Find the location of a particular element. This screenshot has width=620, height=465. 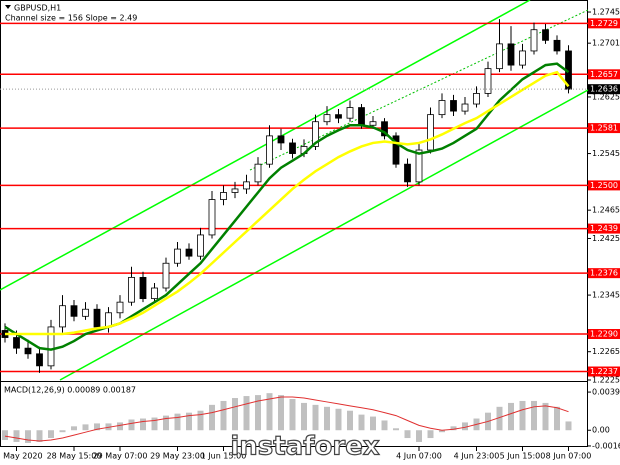

x-tick-label: 5 Jun 15:00 is located at coordinates (523, 456).